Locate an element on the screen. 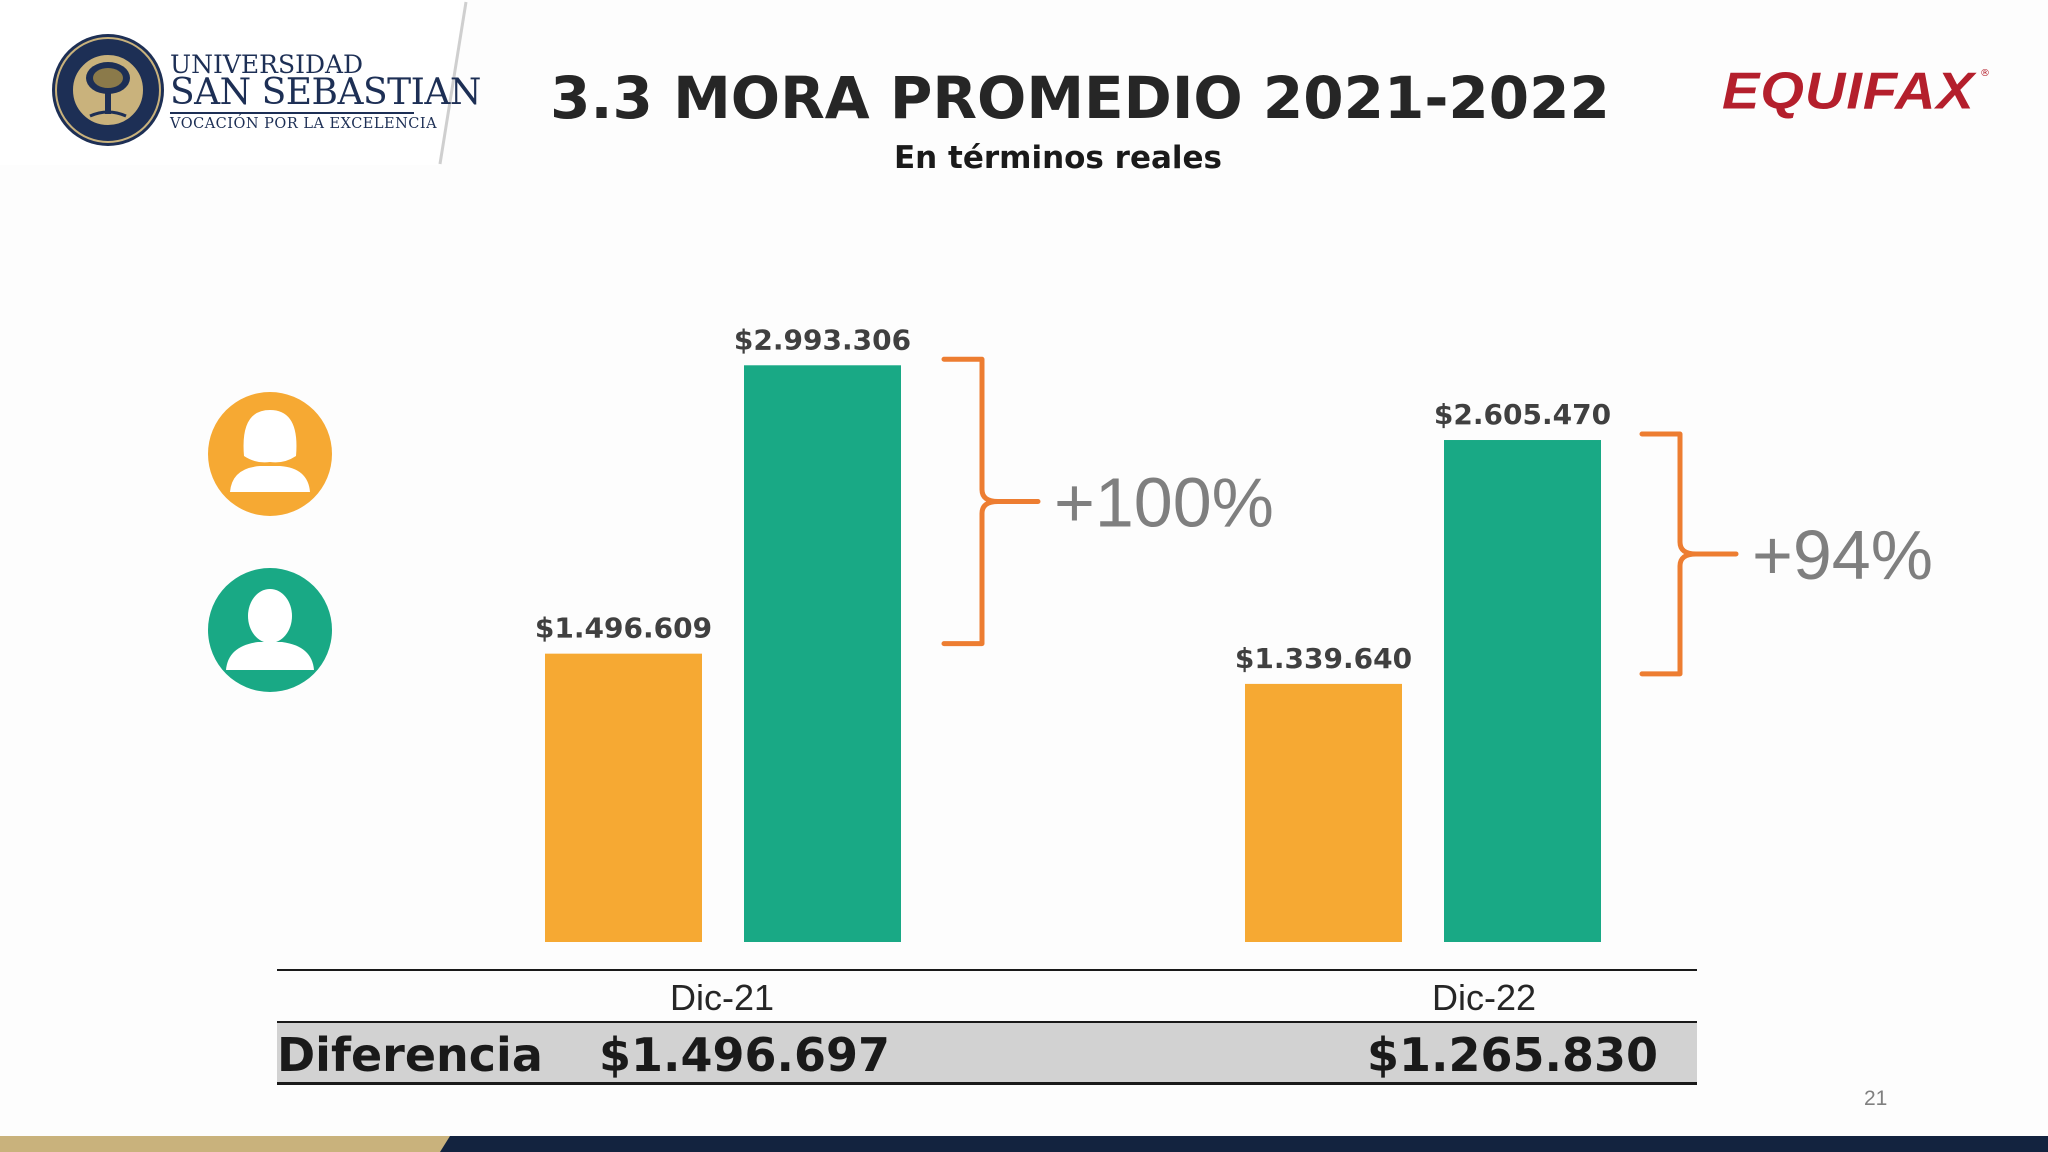  university-seal-logo is located at coordinates (108, 90).